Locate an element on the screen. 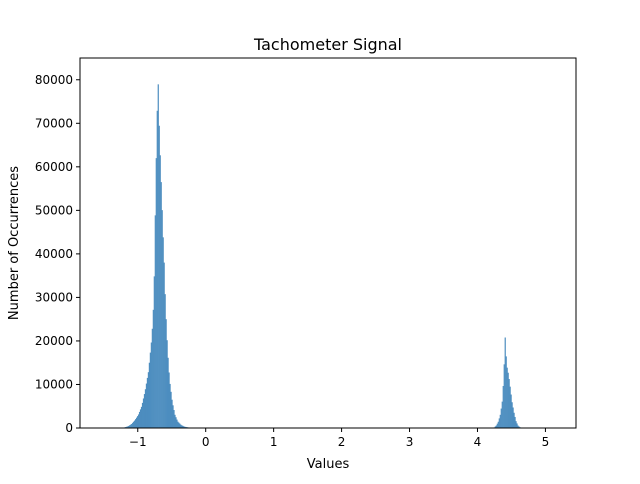 The width and height of the screenshot is (640, 484). y-tick-label: 40000 is located at coordinates (54, 254).